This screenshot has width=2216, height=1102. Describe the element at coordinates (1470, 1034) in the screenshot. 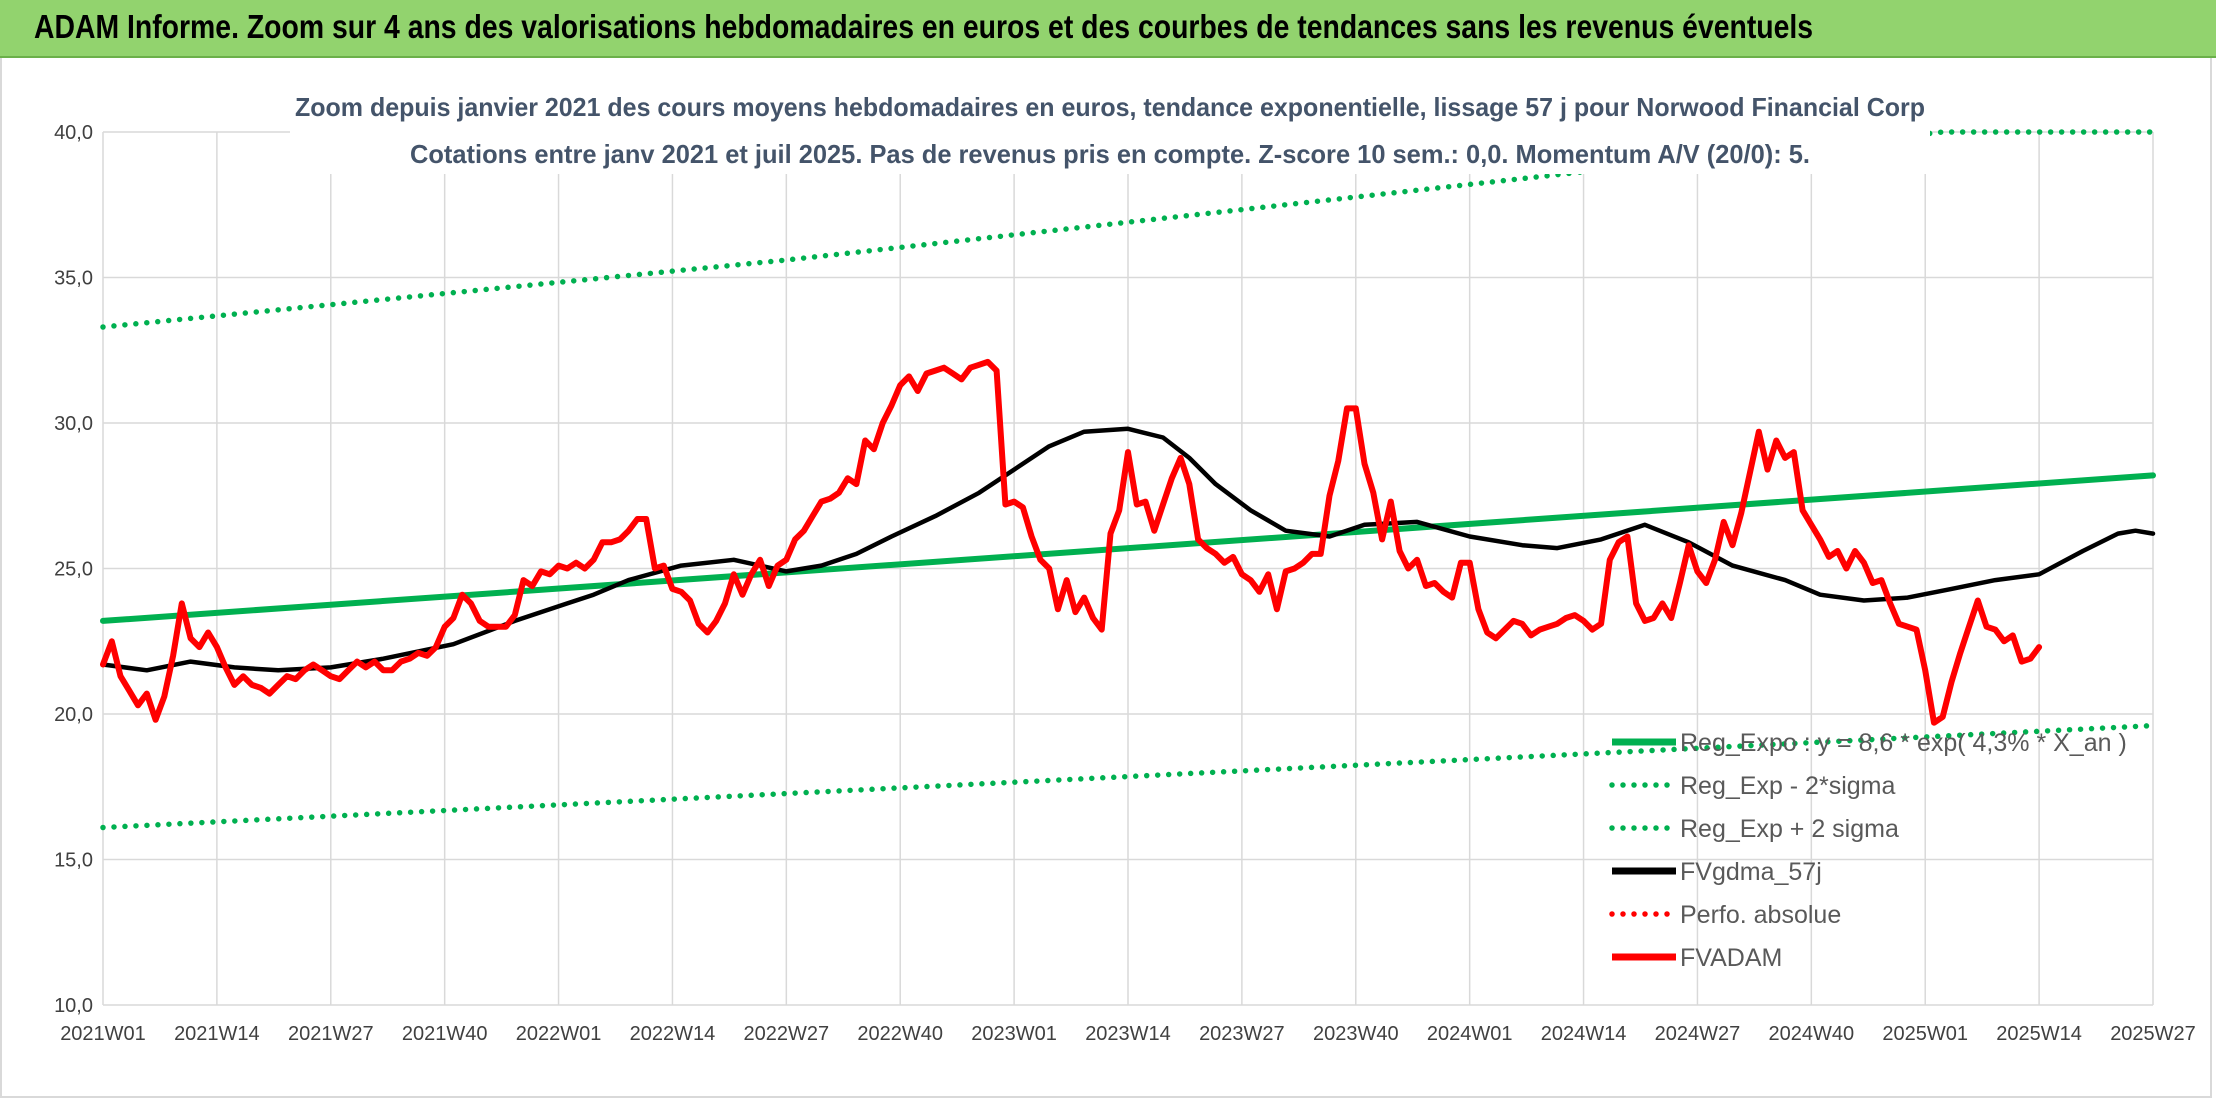

I see `x-tick-label: 2024W01` at that location.